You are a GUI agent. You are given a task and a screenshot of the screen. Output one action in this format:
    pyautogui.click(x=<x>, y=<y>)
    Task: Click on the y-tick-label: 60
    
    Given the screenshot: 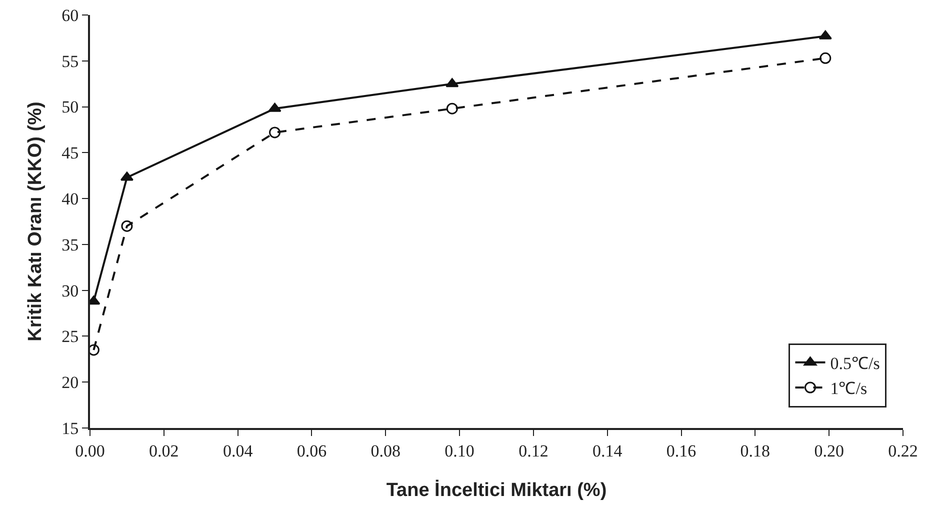 What is the action you would take?
    pyautogui.click(x=70, y=15)
    